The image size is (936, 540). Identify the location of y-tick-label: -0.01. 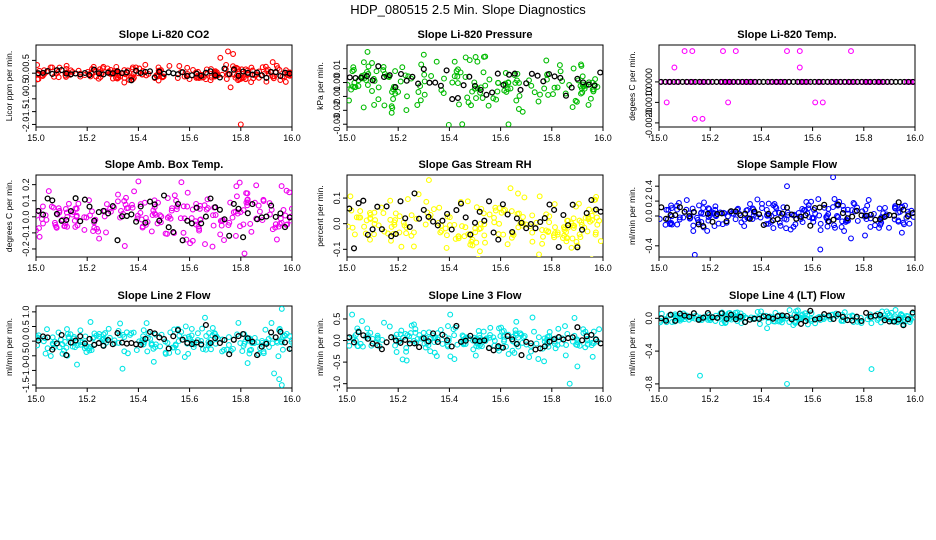
(337, 96).